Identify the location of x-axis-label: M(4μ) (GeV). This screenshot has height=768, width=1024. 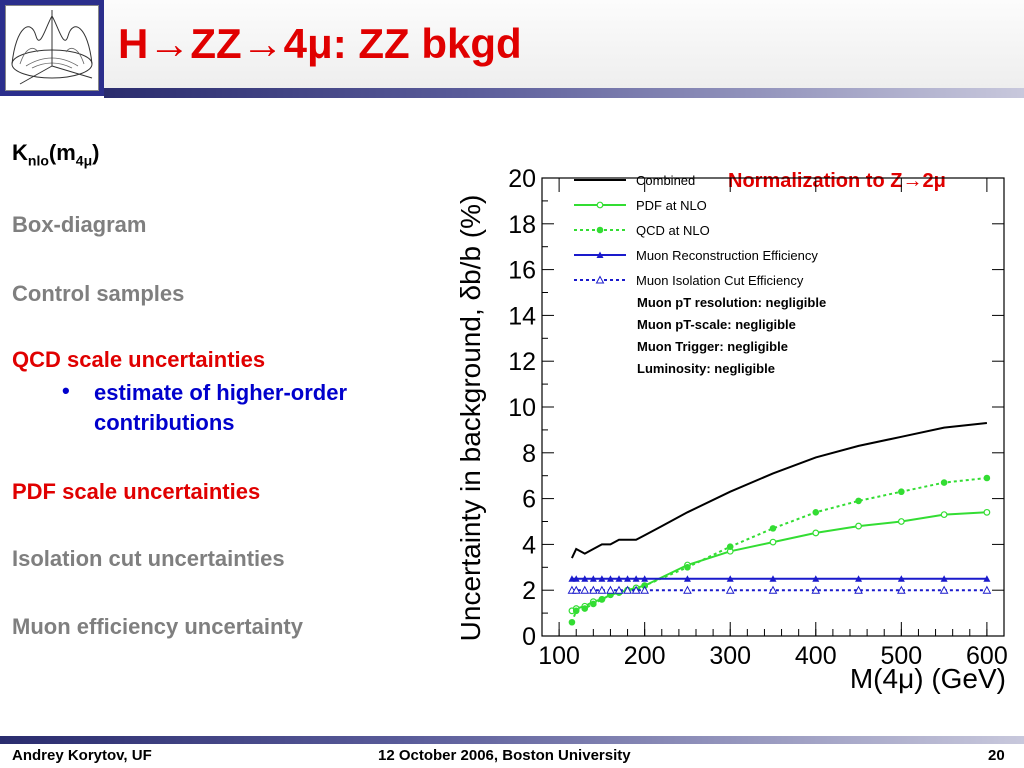
(928, 678).